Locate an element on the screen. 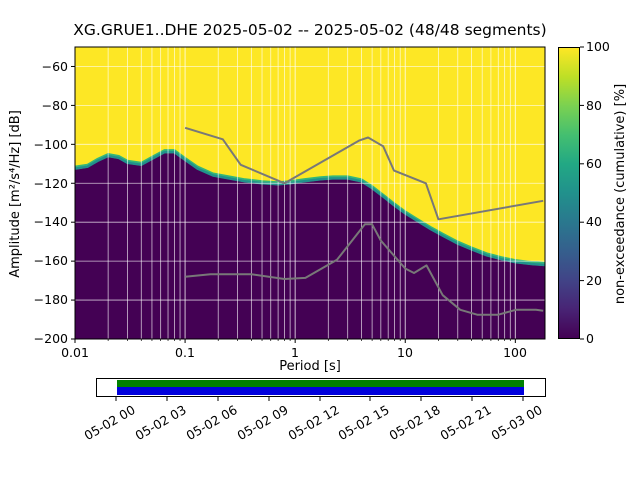 This screenshot has width=640, height=480. y-tick-label: −160 is located at coordinates (50, 260).